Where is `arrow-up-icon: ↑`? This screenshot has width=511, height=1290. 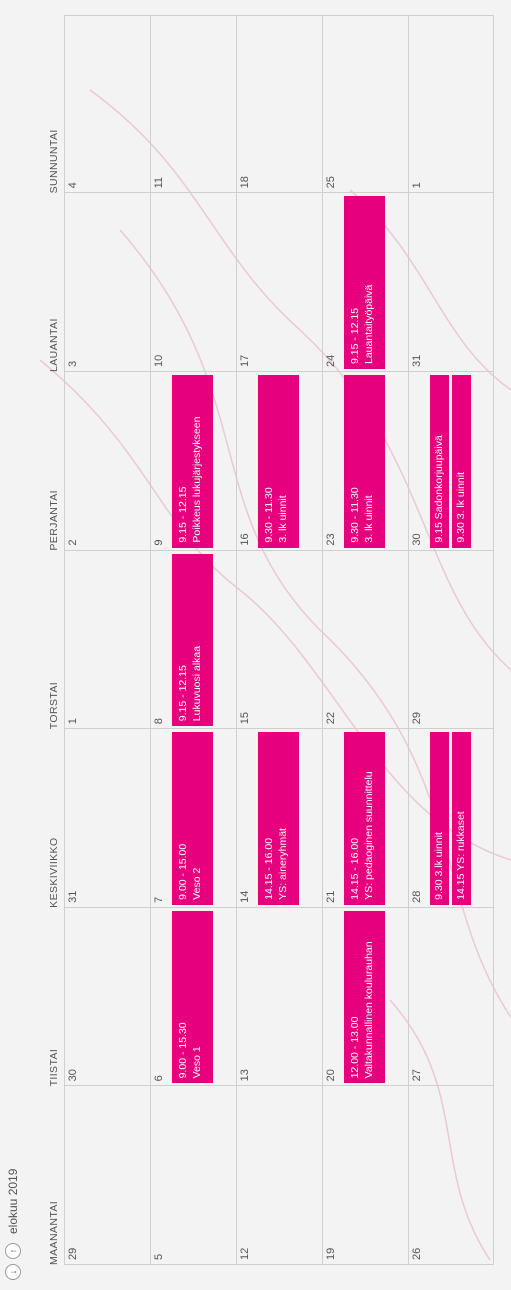
arrow-up-icon: ↑ is located at coordinates (12, 1251).